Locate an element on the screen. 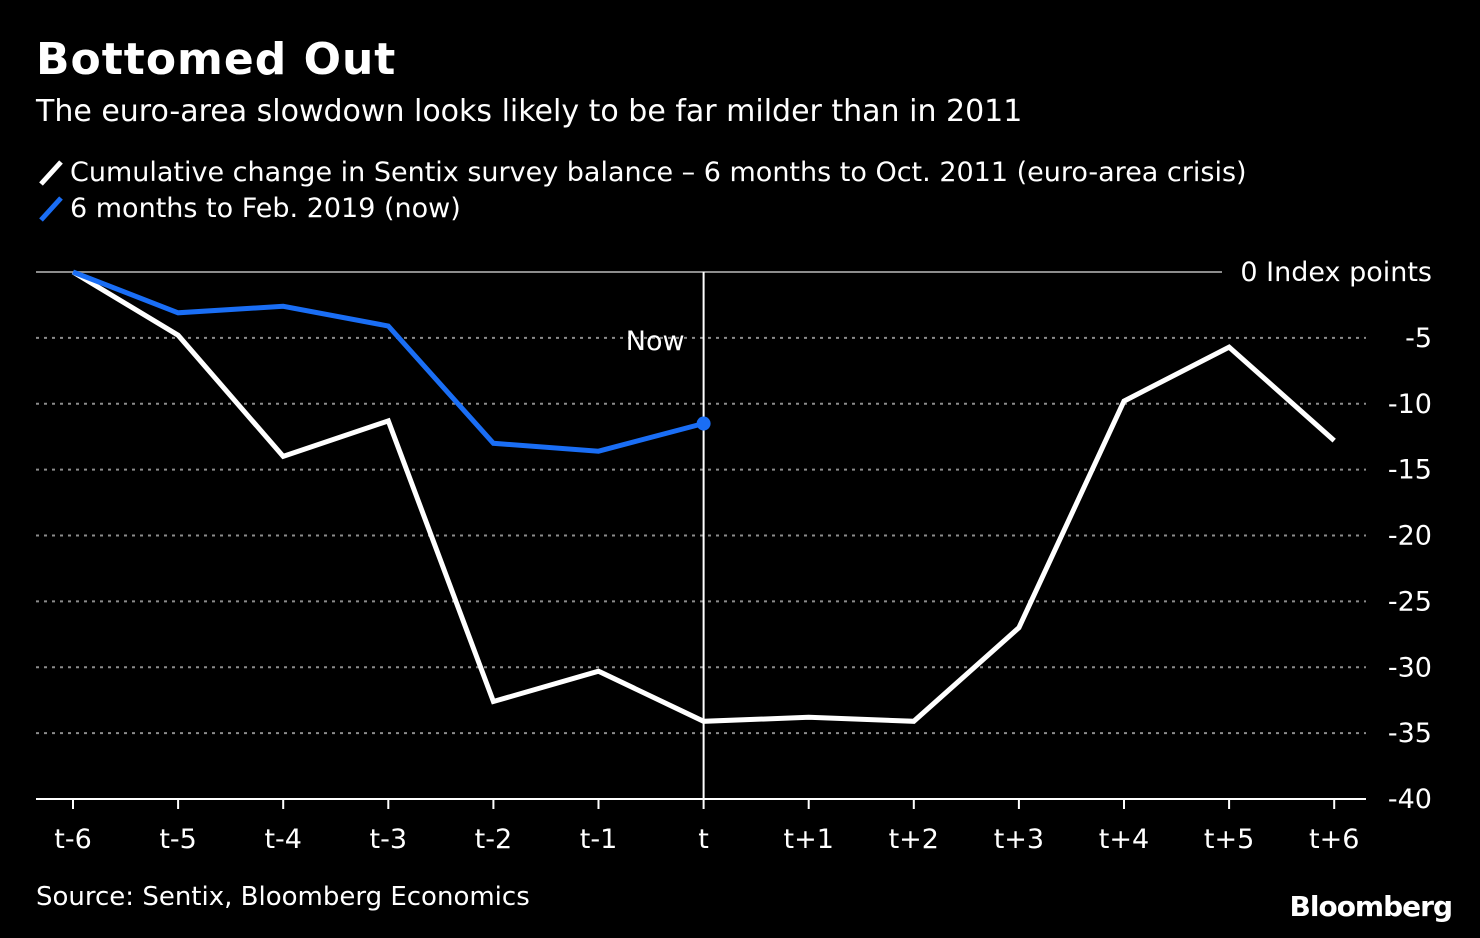 The height and width of the screenshot is (938, 1480). legend-swatch-2011 is located at coordinates (51, 173).